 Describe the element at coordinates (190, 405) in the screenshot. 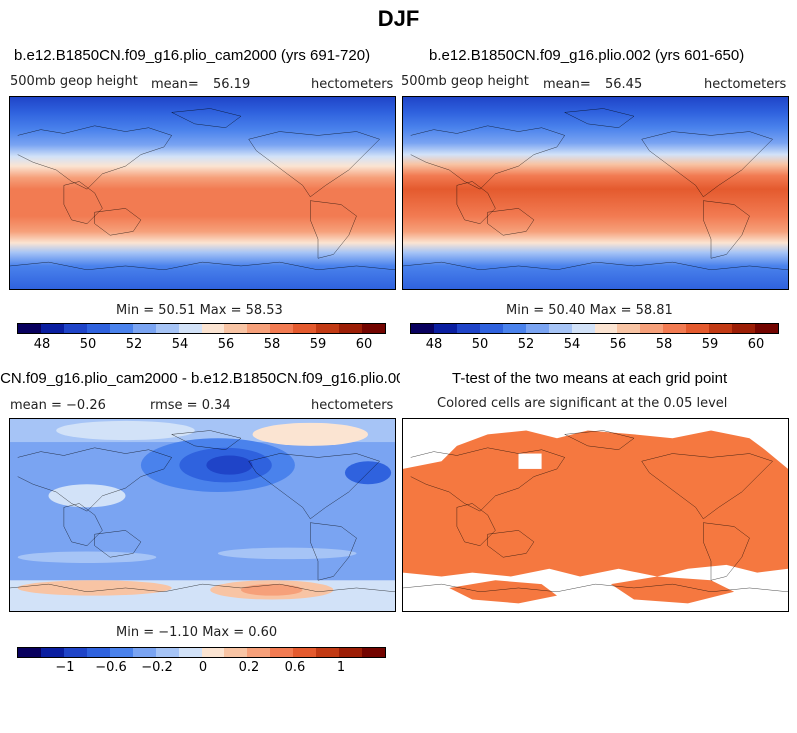

I see `diff-rmse: rmse = 0.34` at that location.